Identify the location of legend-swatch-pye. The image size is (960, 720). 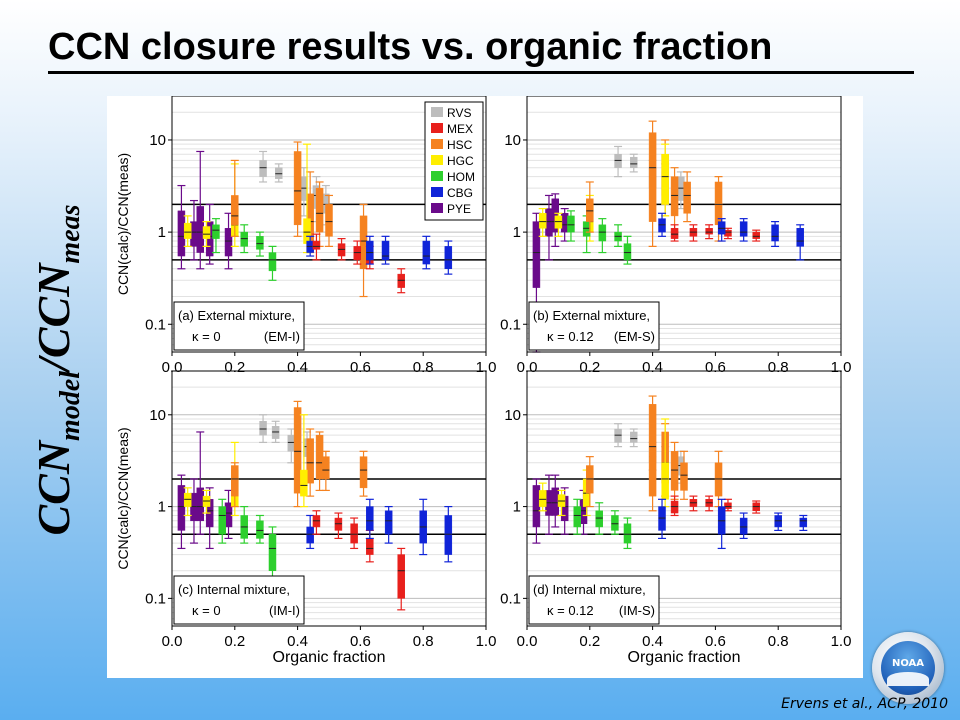
(437, 208).